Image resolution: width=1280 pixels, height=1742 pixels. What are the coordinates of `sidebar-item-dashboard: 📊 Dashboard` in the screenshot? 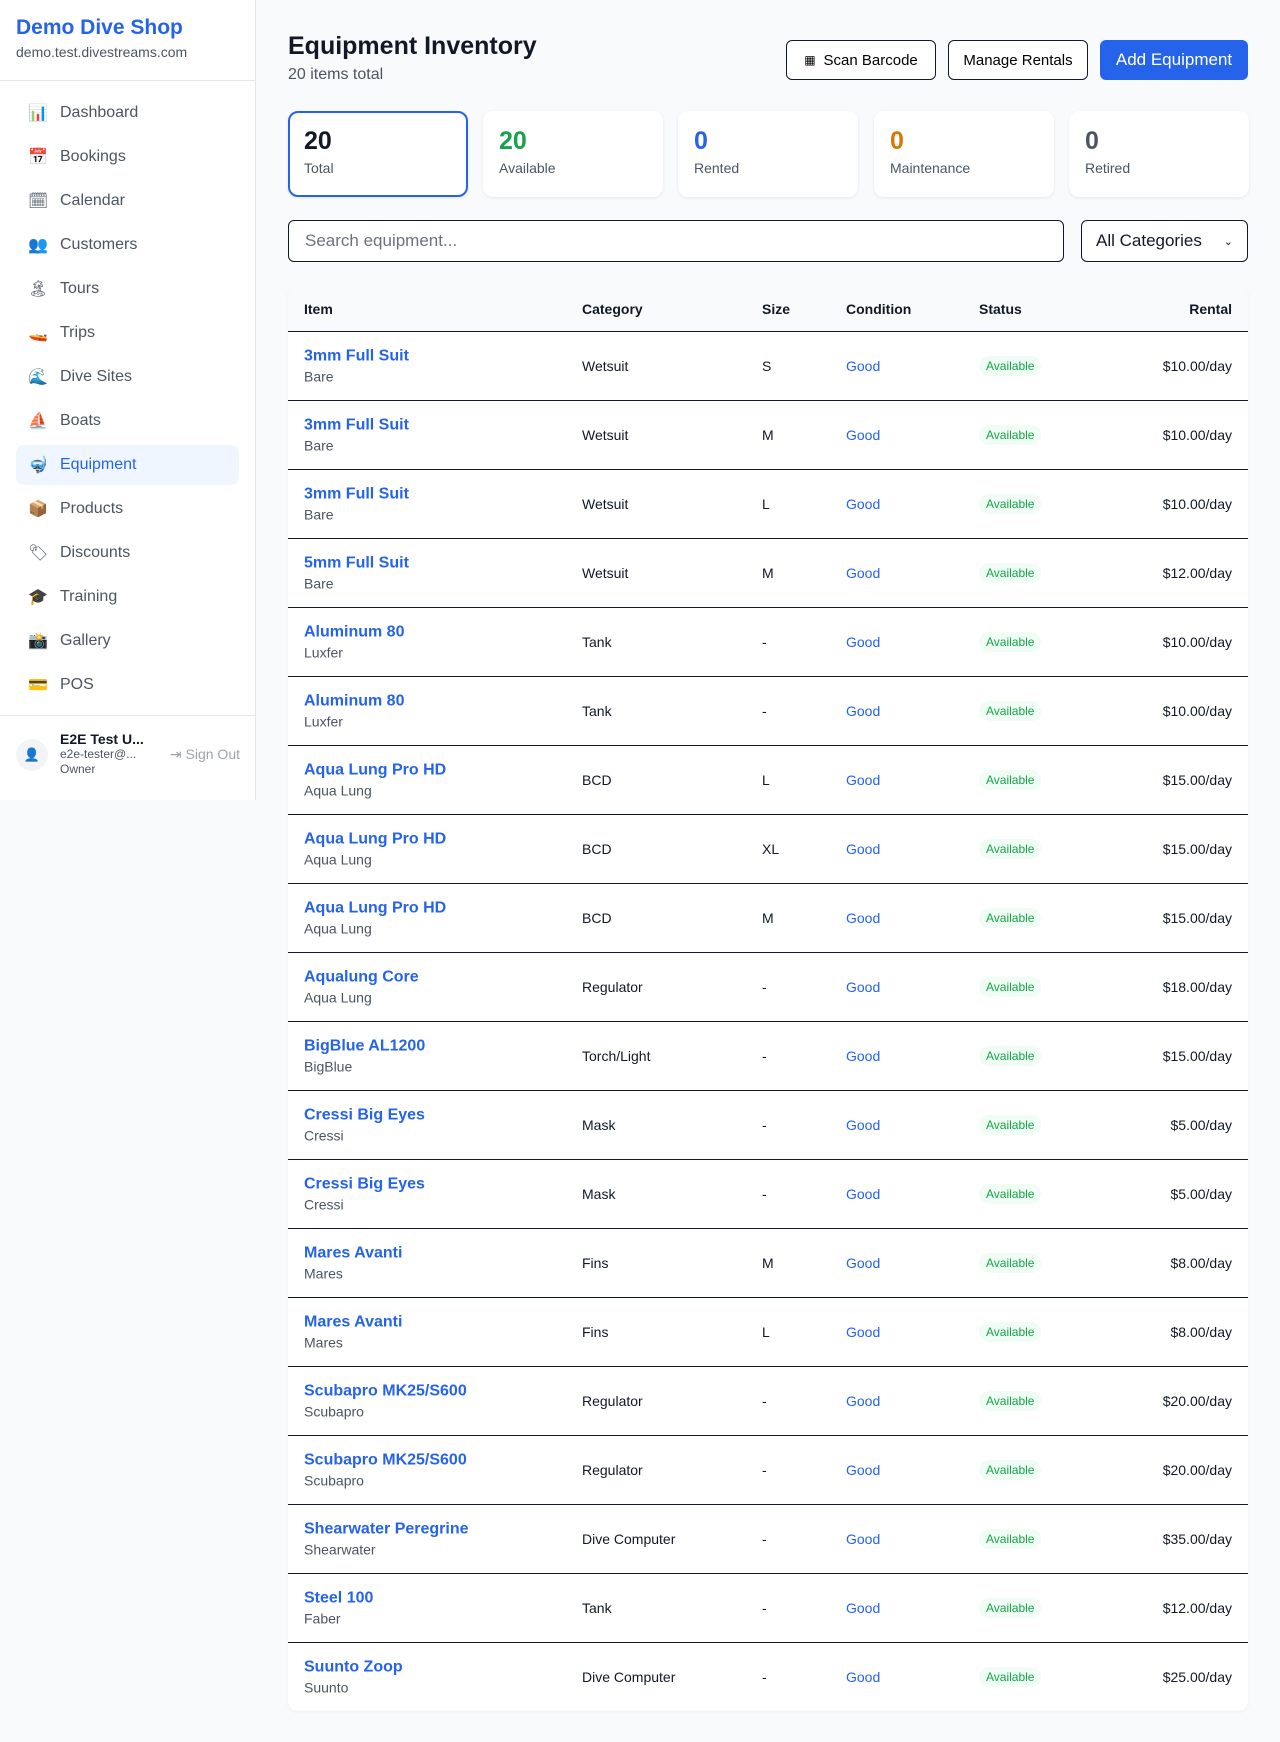 It's located at (127, 113).